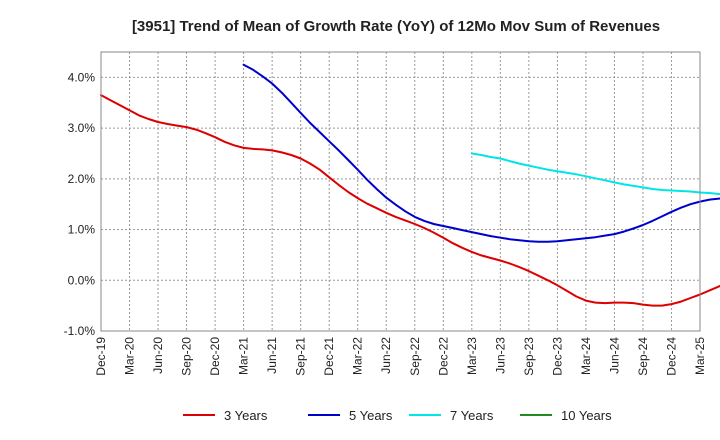 The width and height of the screenshot is (720, 440). What do you see at coordinates (246, 415) in the screenshot?
I see `legend-label-3-years: 3 Years` at bounding box center [246, 415].